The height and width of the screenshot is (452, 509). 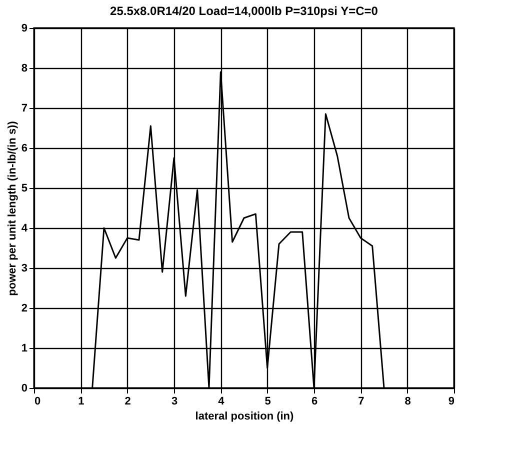 What do you see at coordinates (37, 402) in the screenshot?
I see `x-tick-label: 0` at bounding box center [37, 402].